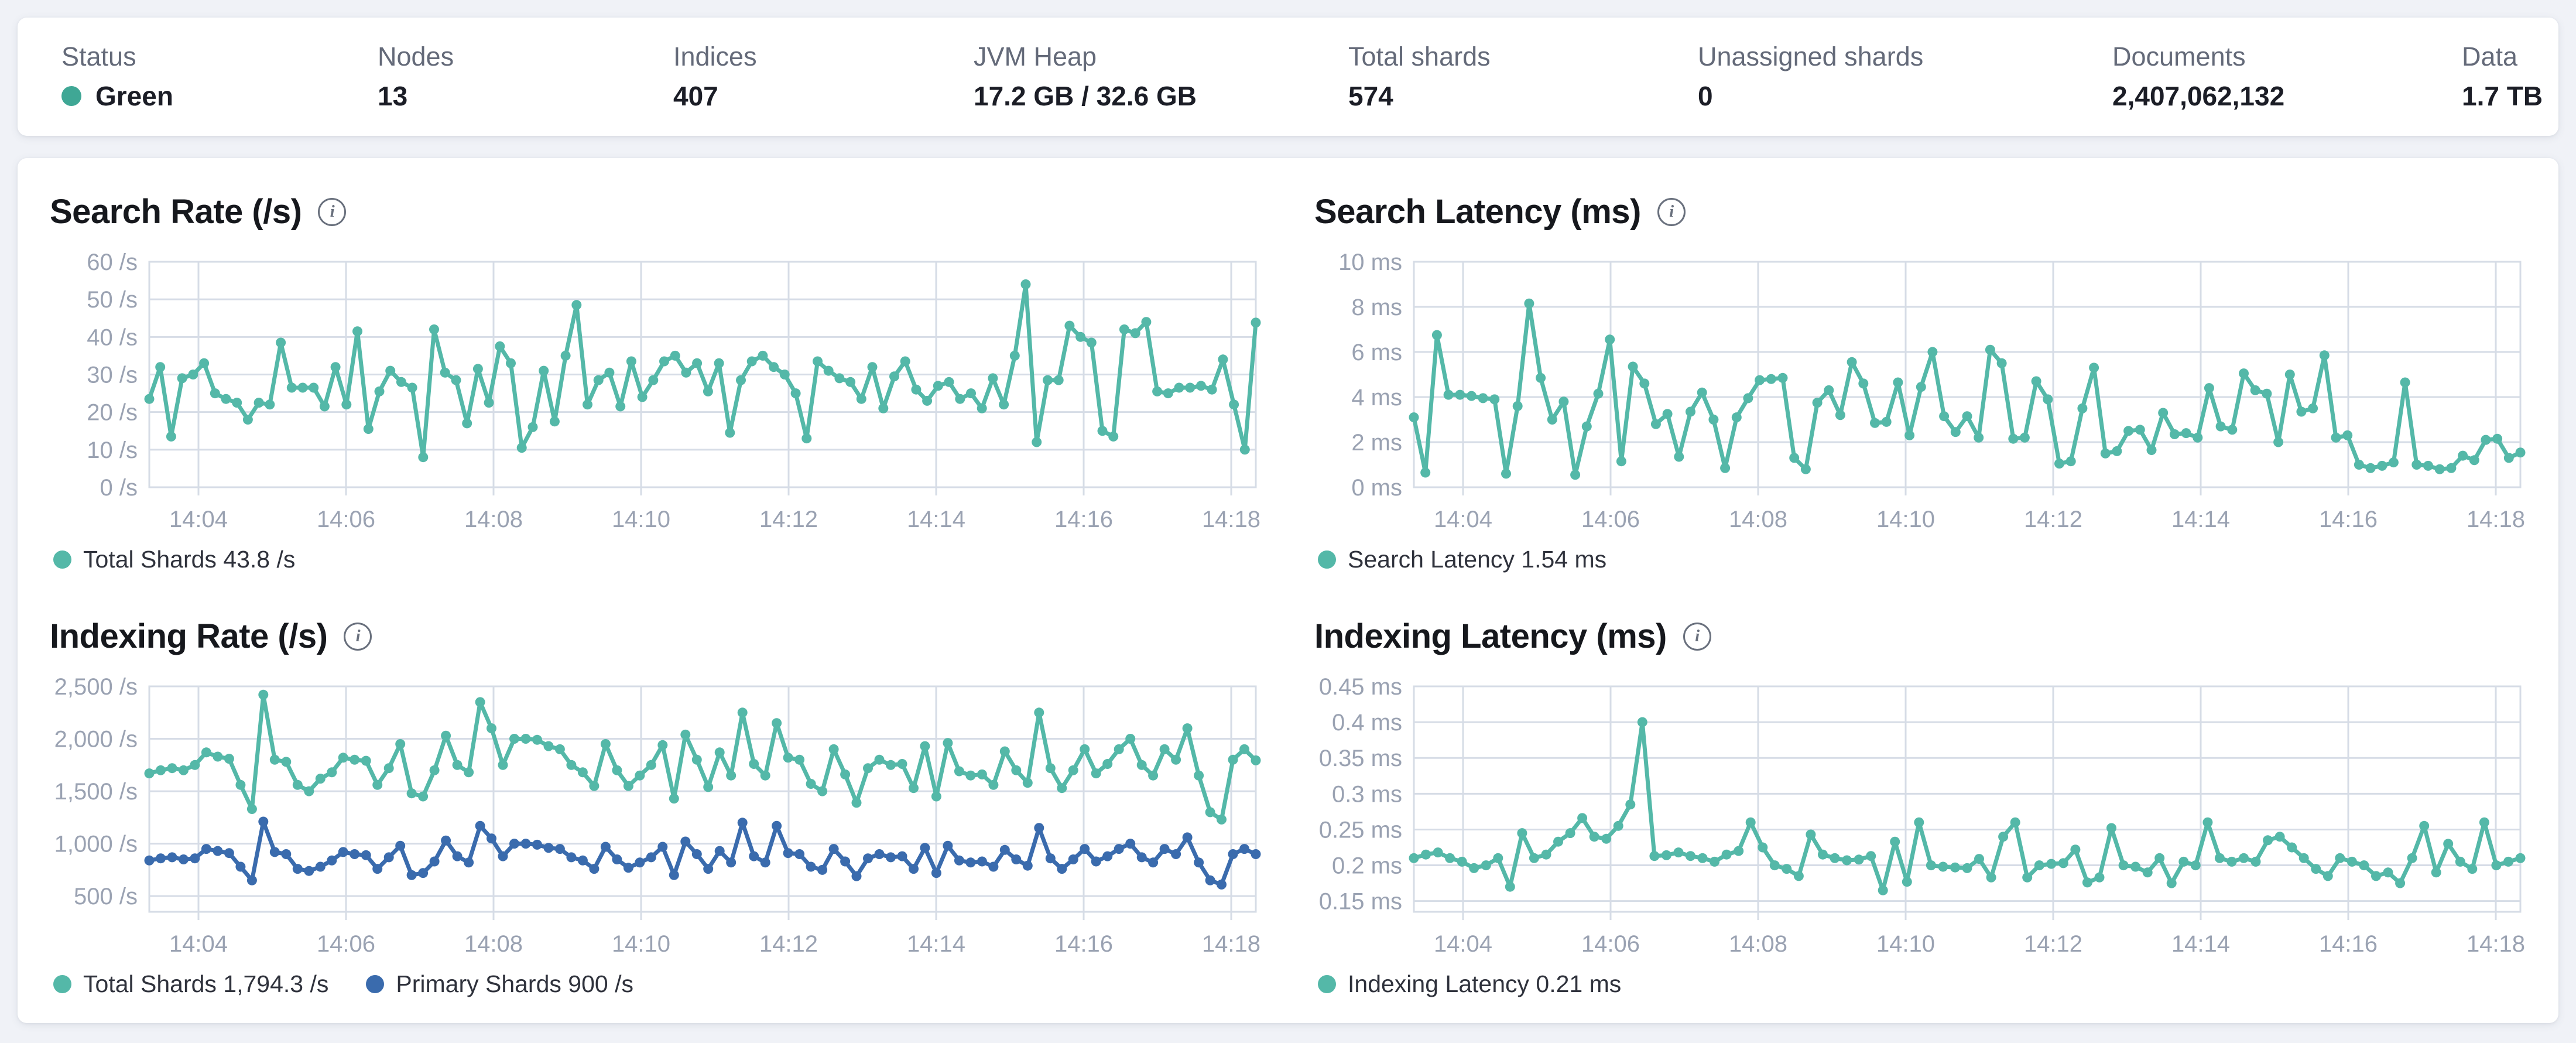 This screenshot has height=1043, width=2576. I want to click on svg-text: 0.3 ms, so click(1367, 794).